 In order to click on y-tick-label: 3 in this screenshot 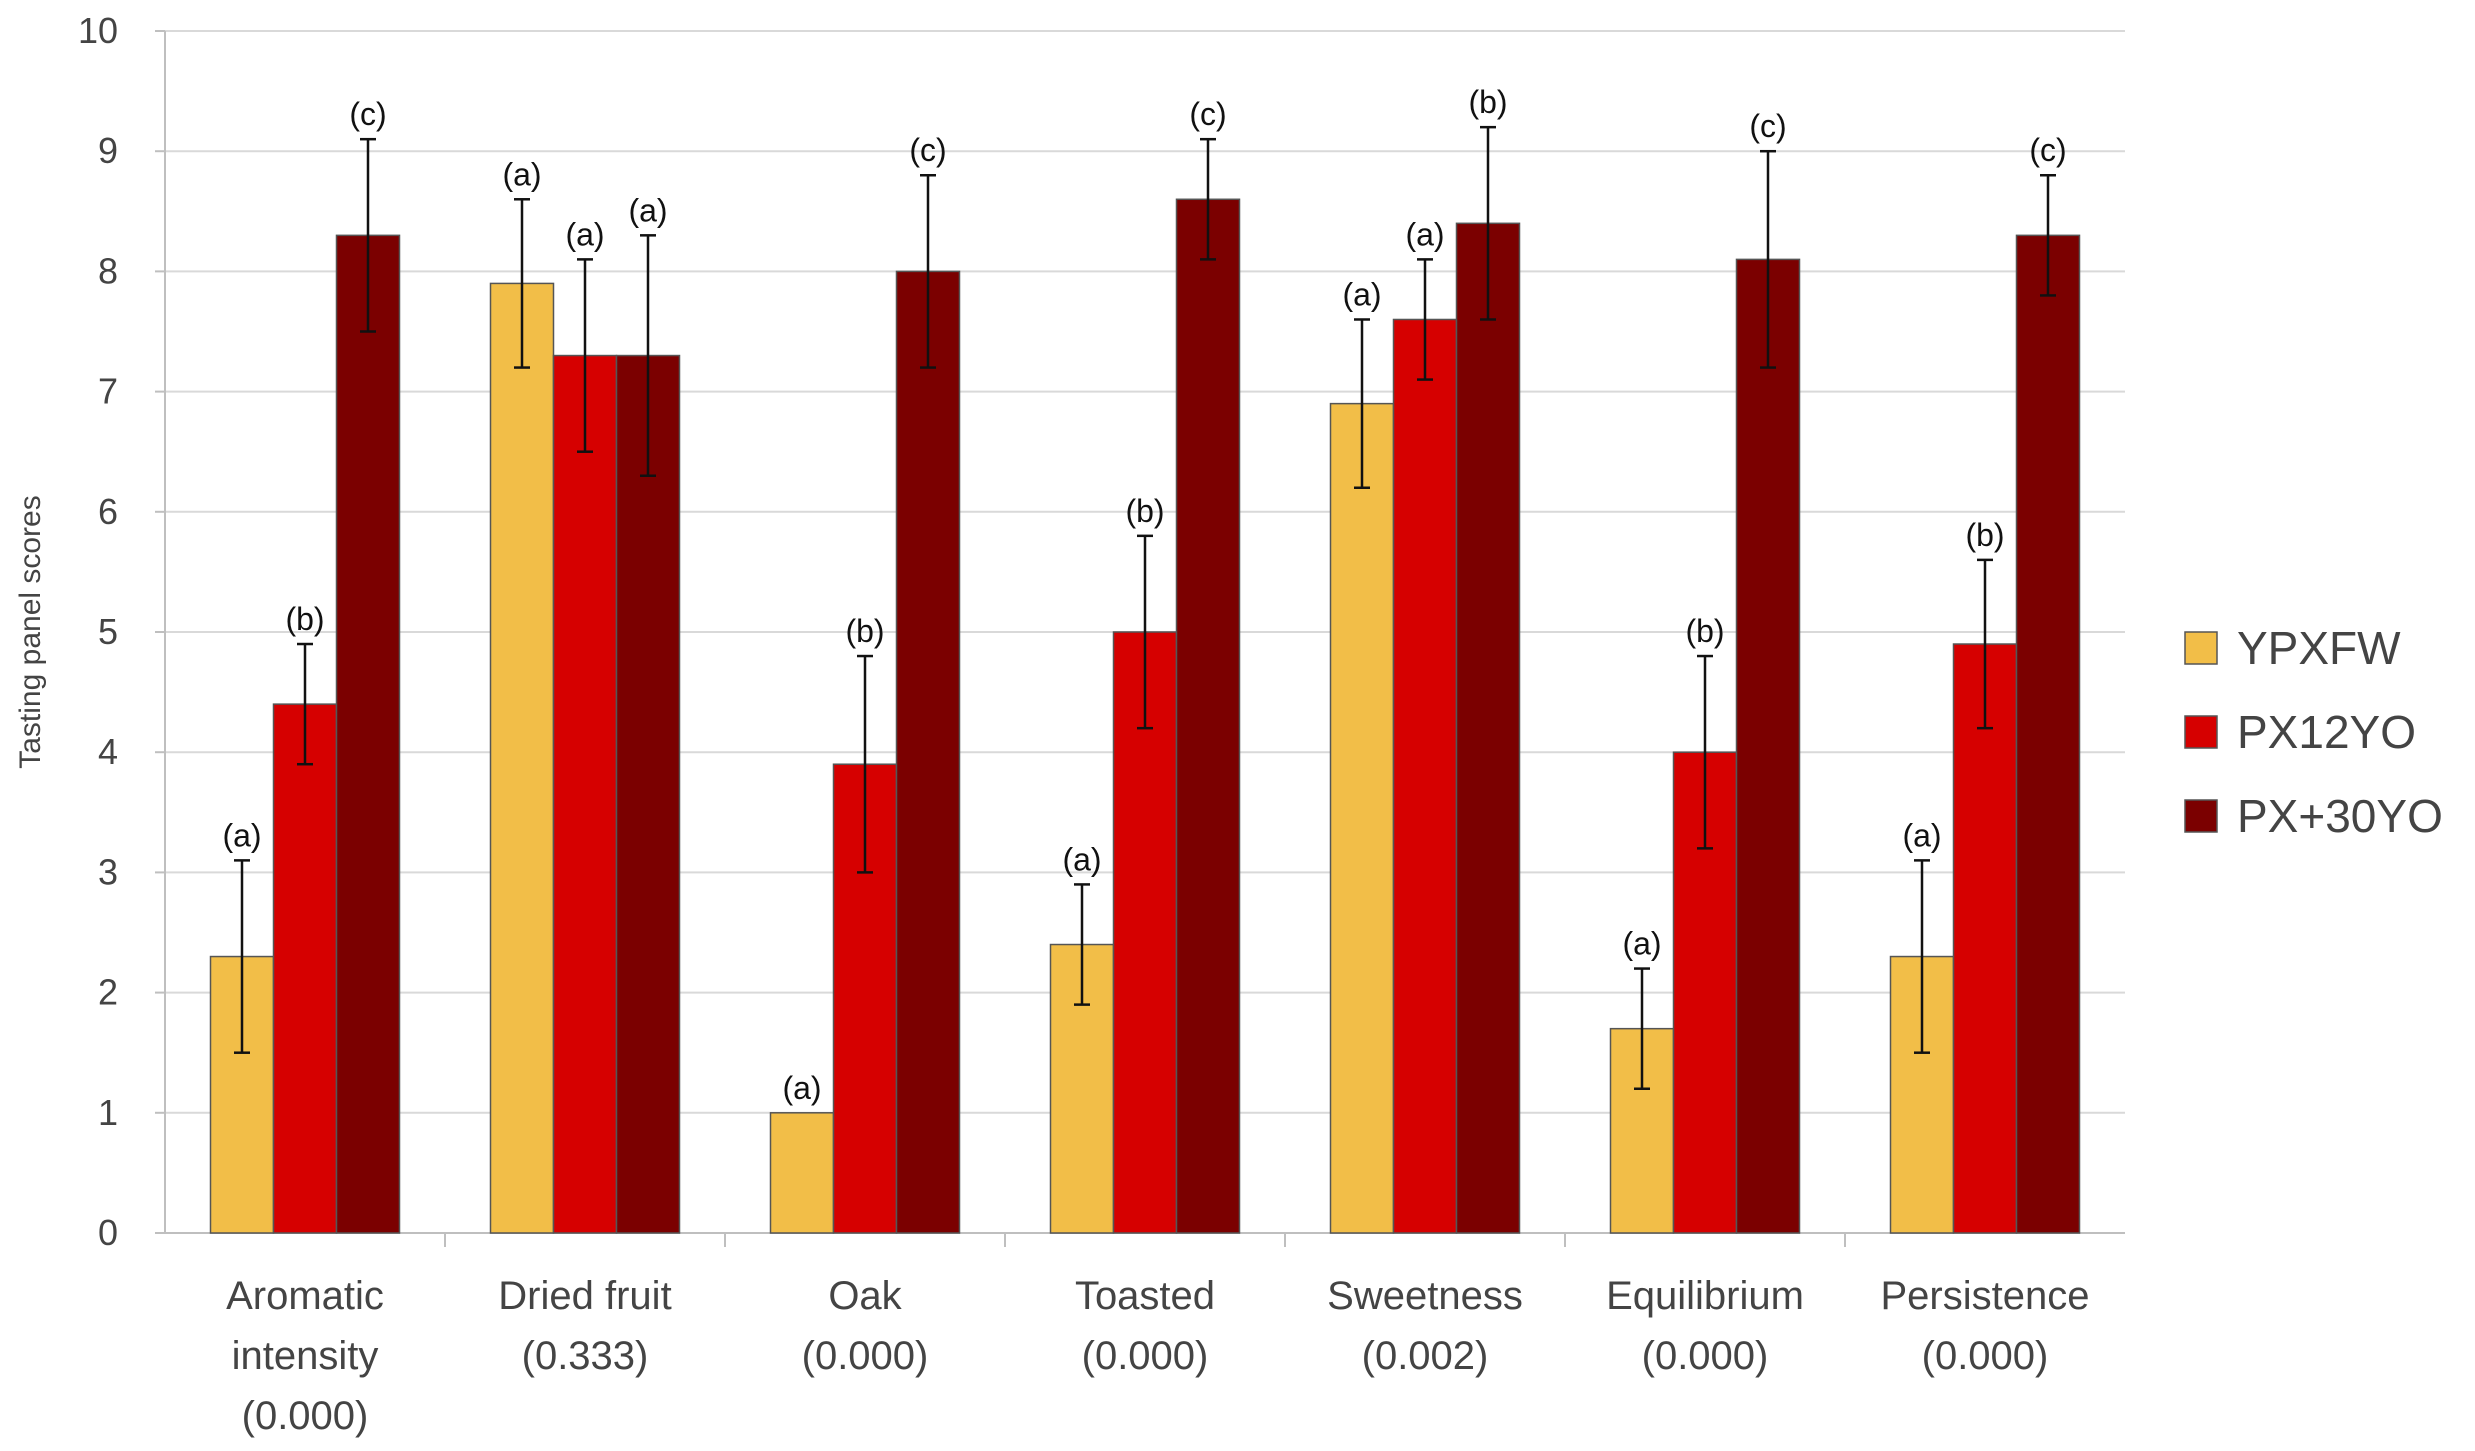, I will do `click(108, 871)`.